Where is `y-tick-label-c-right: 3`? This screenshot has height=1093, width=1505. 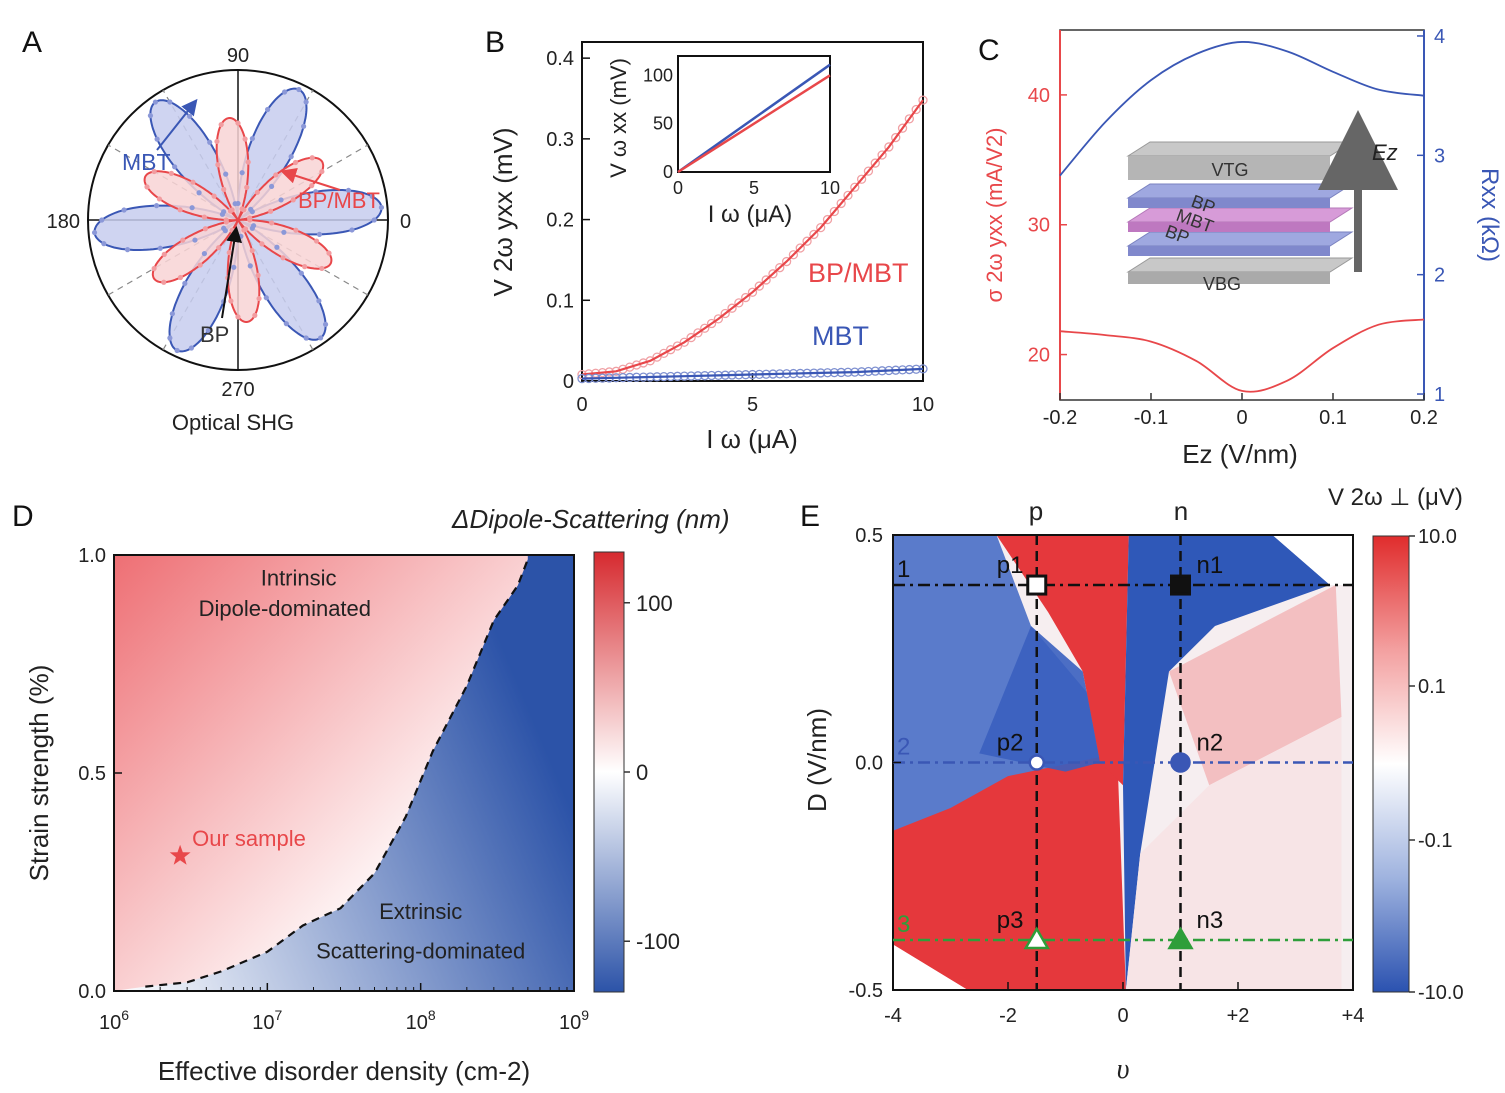
y-tick-label-c-right: 3 is located at coordinates (1439, 156).